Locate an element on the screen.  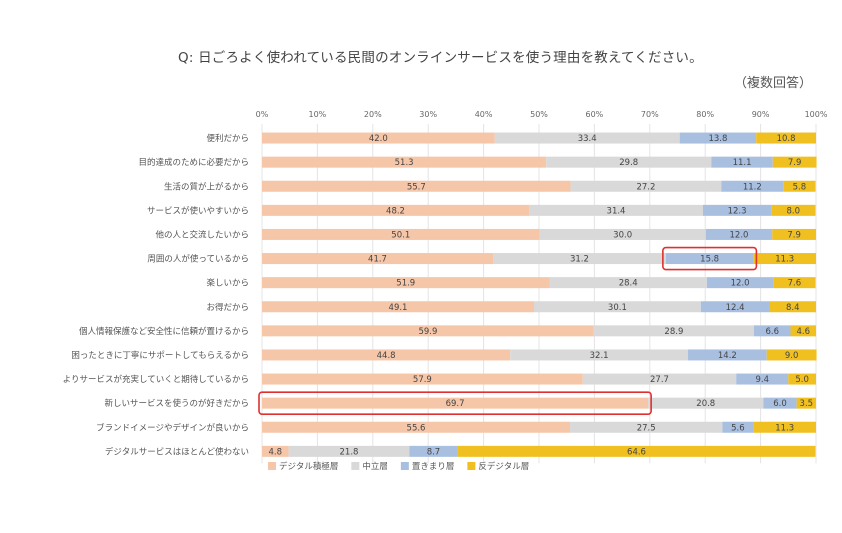
data-label: 42.0 is located at coordinates (378, 139).